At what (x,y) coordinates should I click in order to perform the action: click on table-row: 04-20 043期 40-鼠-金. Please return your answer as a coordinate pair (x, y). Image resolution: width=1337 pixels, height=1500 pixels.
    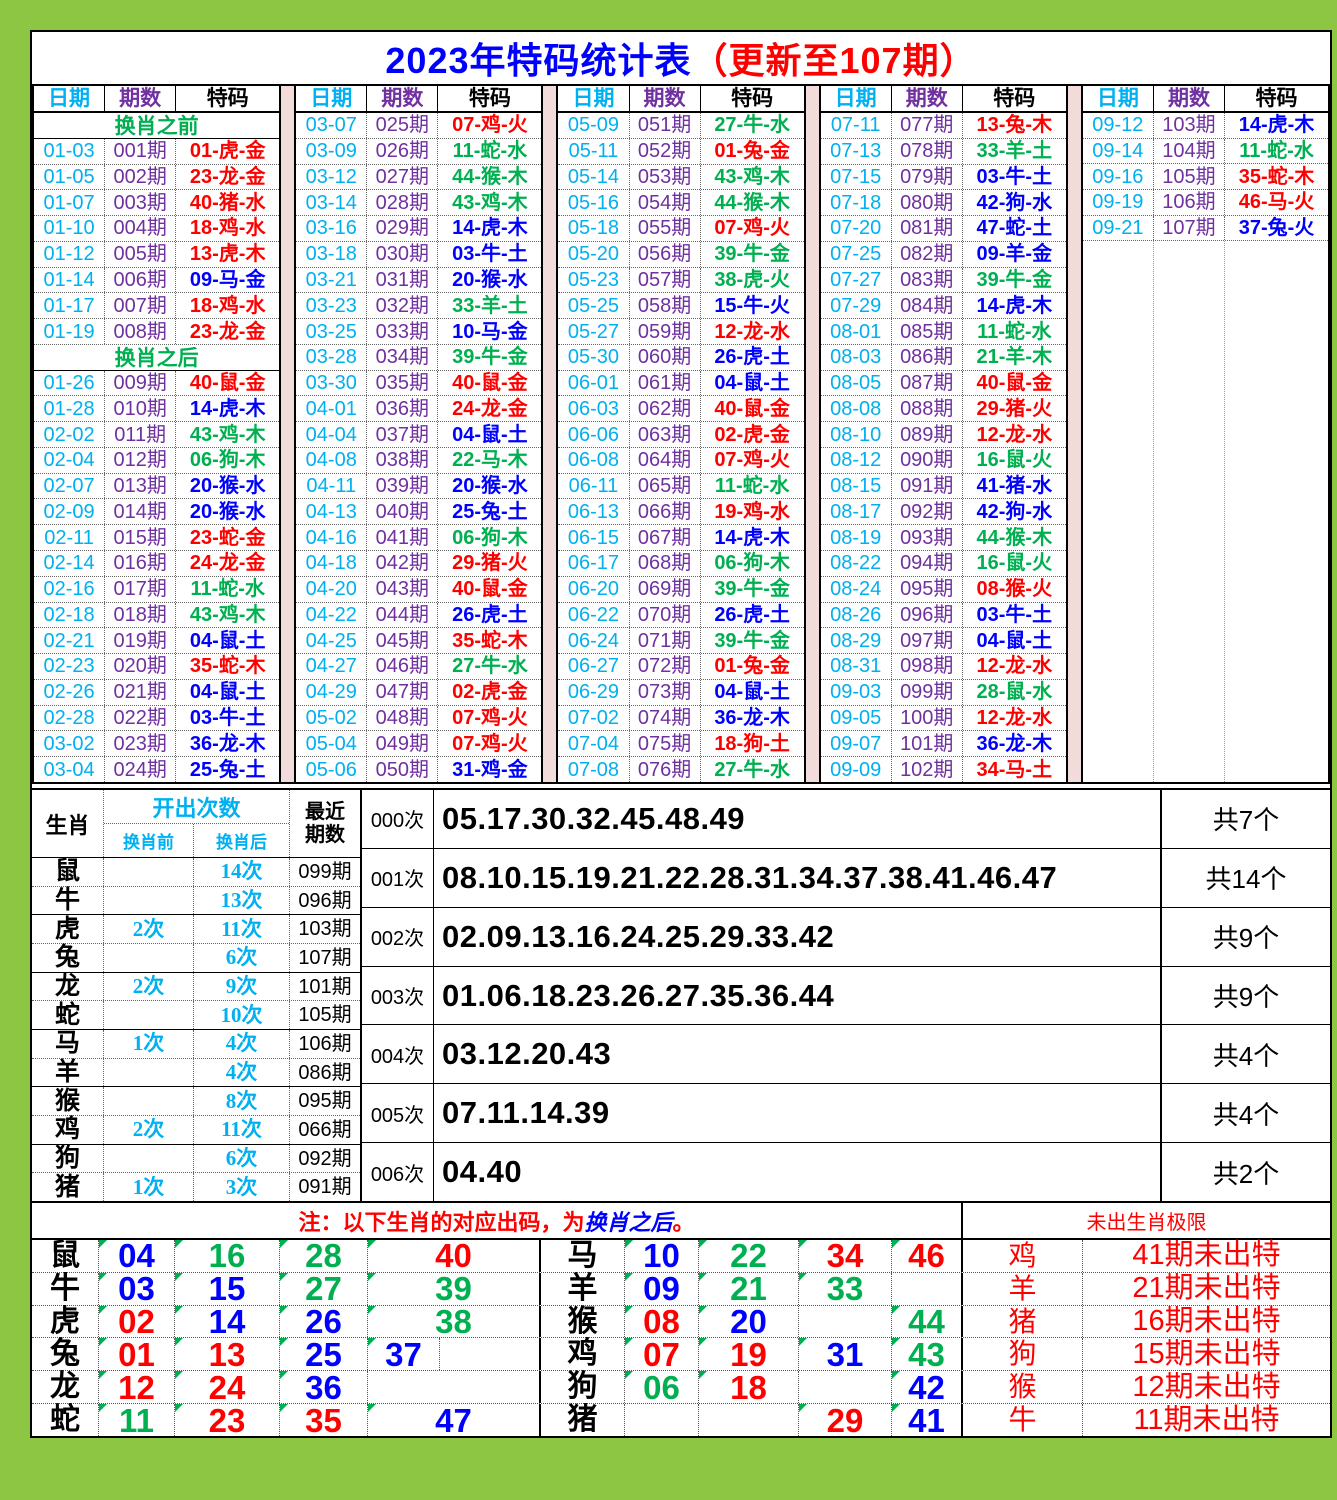
    Looking at the image, I should click on (419, 589).